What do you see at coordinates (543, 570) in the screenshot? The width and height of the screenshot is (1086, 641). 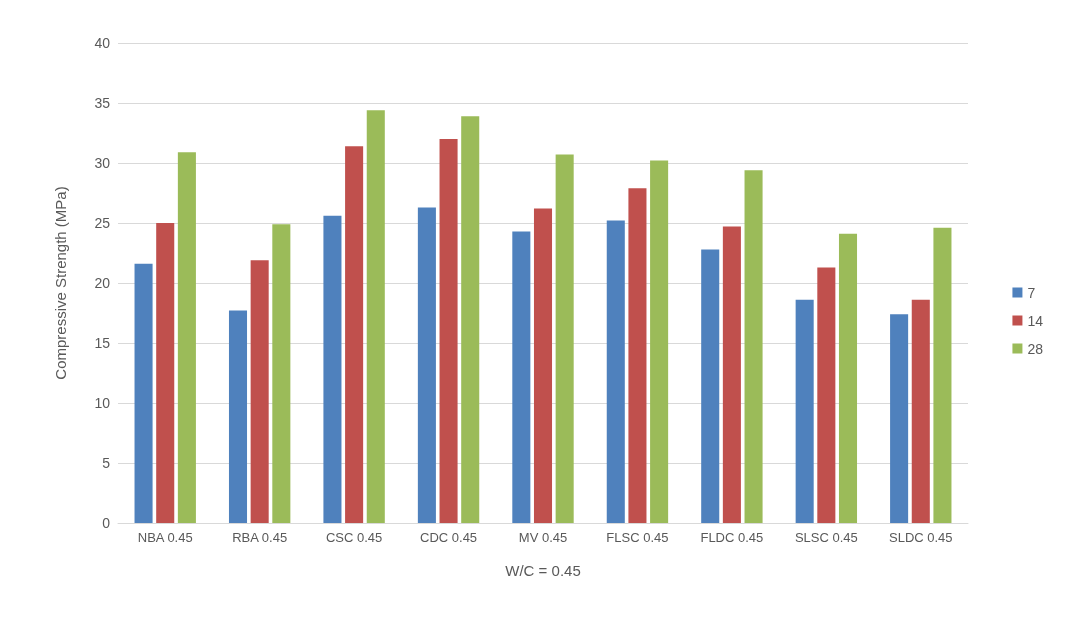 I see `x-axis-title: W/C = 0.45` at bounding box center [543, 570].